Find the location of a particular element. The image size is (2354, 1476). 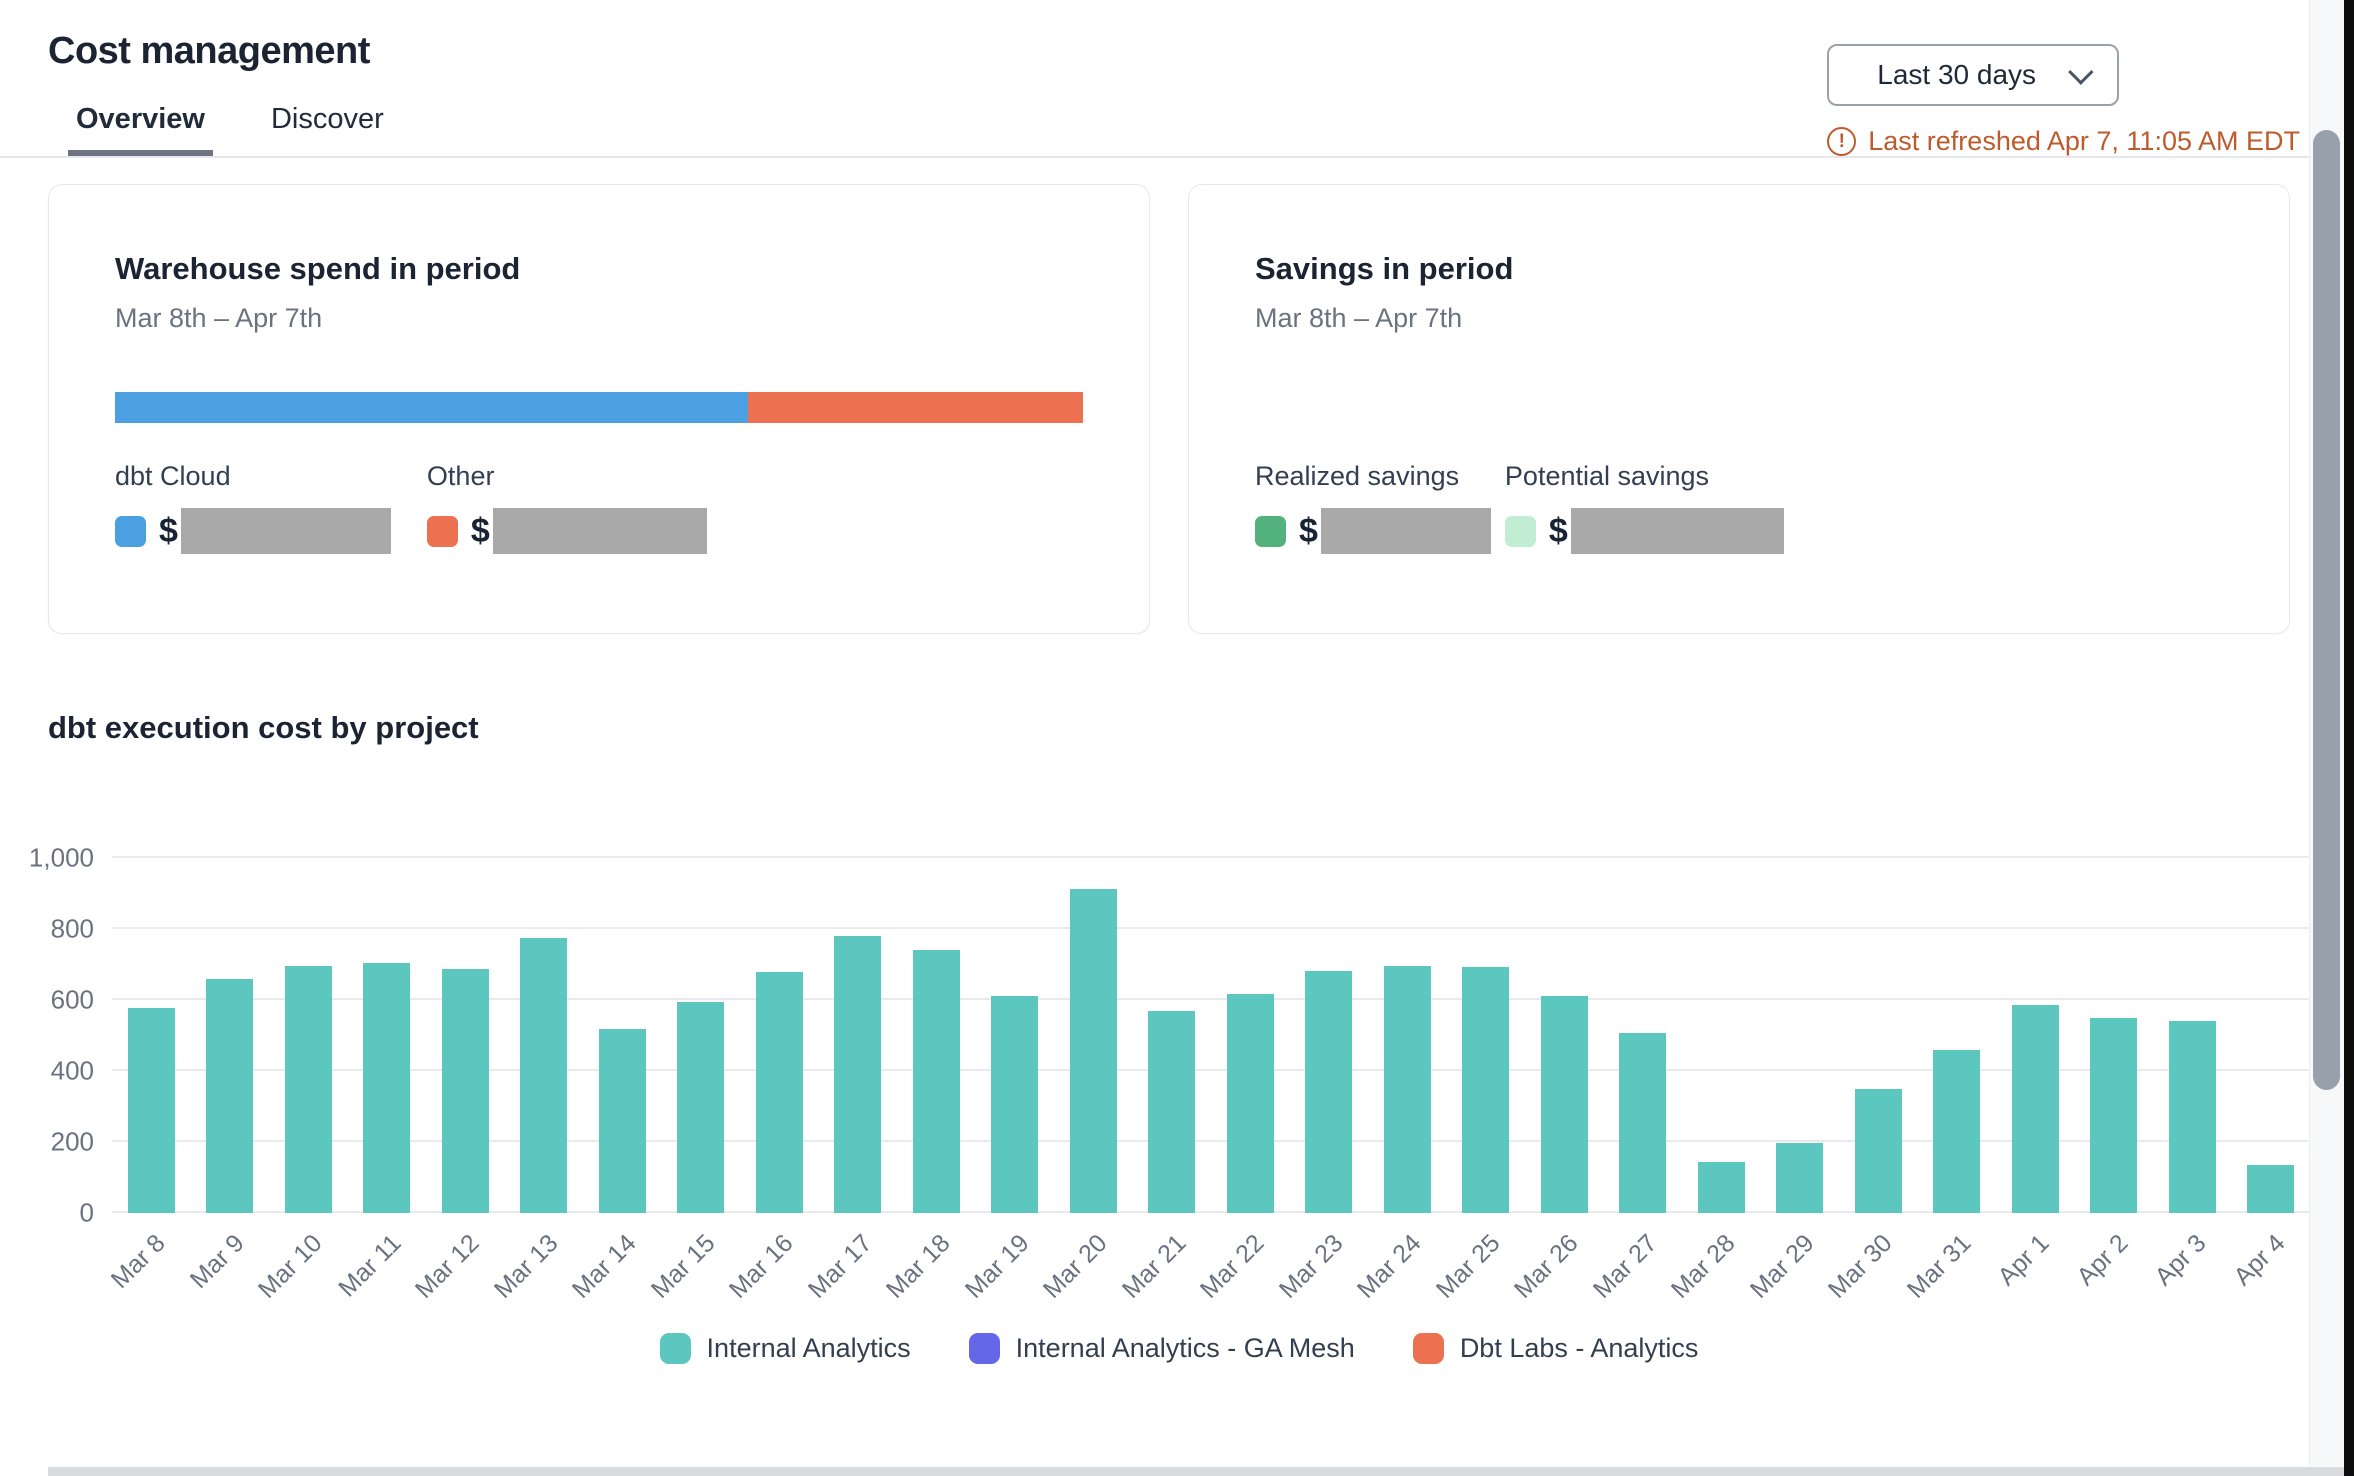

x-tick-slot: Mar 31 is located at coordinates (1949, 1265).